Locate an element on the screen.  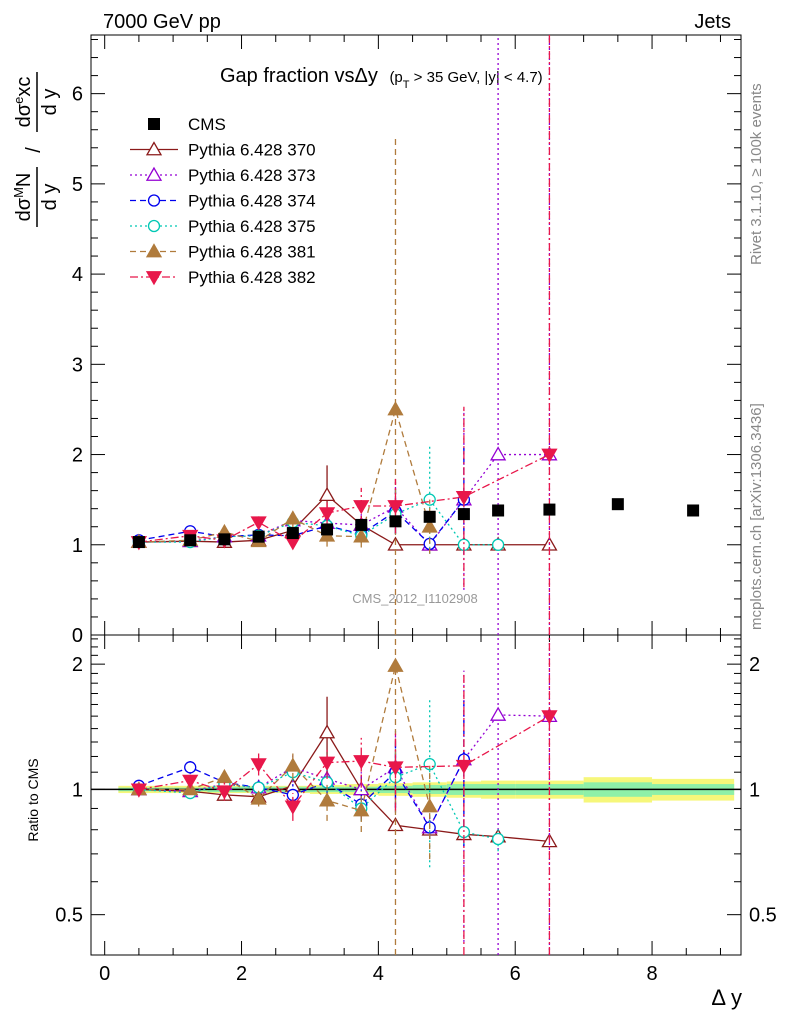
legend-label-5: Pythia 6.428 382 is located at coordinates (252, 277).